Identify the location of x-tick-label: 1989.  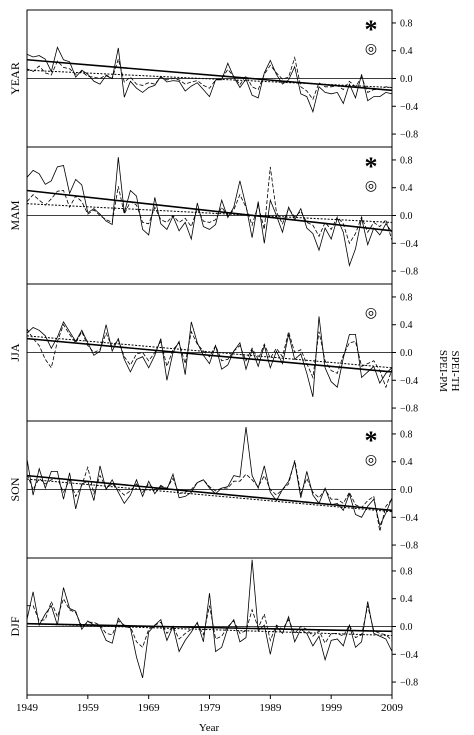
(270, 708).